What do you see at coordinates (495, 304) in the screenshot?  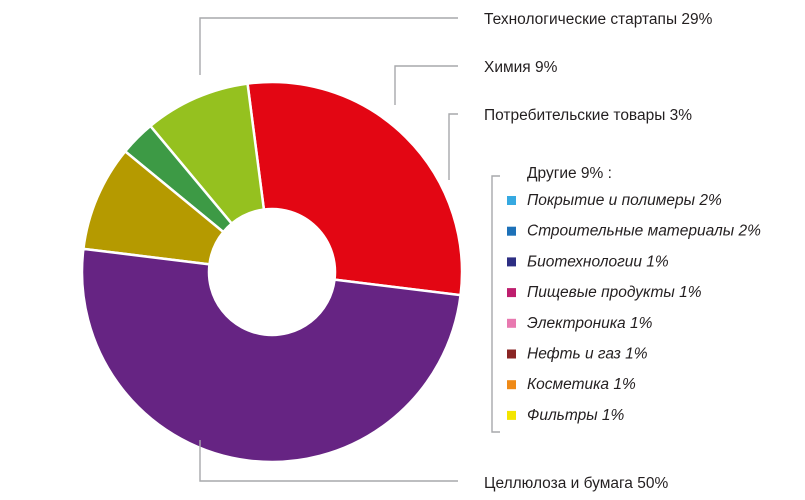 I see `other-bracket` at bounding box center [495, 304].